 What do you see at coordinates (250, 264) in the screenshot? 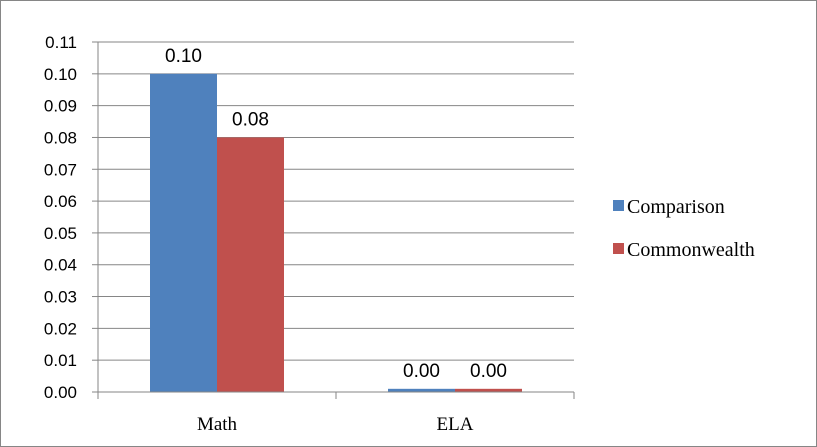
I see `bar-commonwealth-math` at bounding box center [250, 264].